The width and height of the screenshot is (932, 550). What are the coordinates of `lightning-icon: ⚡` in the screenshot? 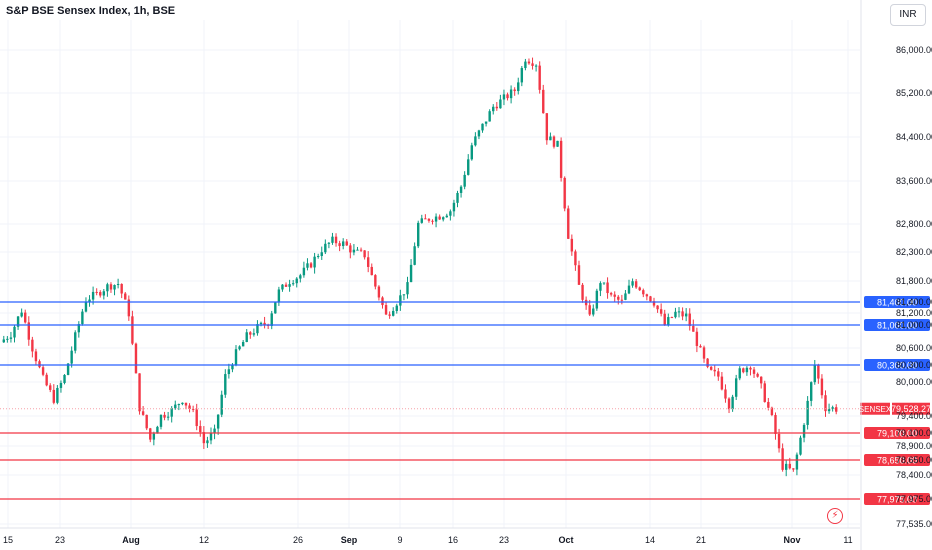 It's located at (835, 516).